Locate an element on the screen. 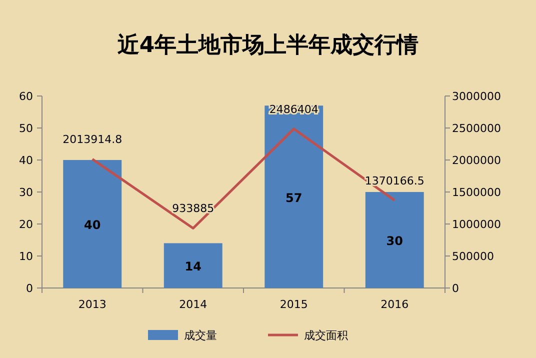 Image resolution: width=536 pixels, height=358 pixels. y2-tick-label: 3000000 is located at coordinates (476, 96).